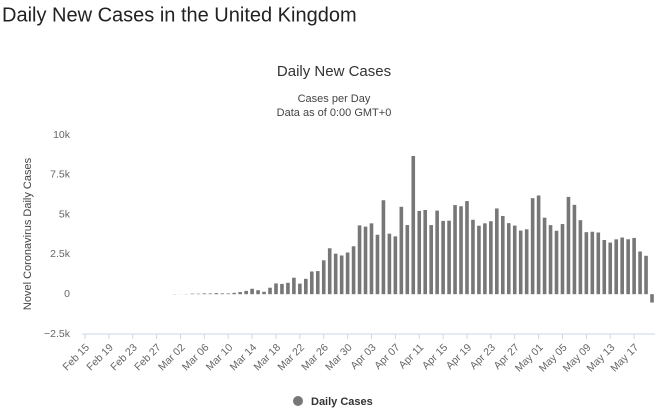 The height and width of the screenshot is (420, 657). Describe the element at coordinates (483, 356) in the screenshot. I see `x-tick-label: Apr 23` at that location.